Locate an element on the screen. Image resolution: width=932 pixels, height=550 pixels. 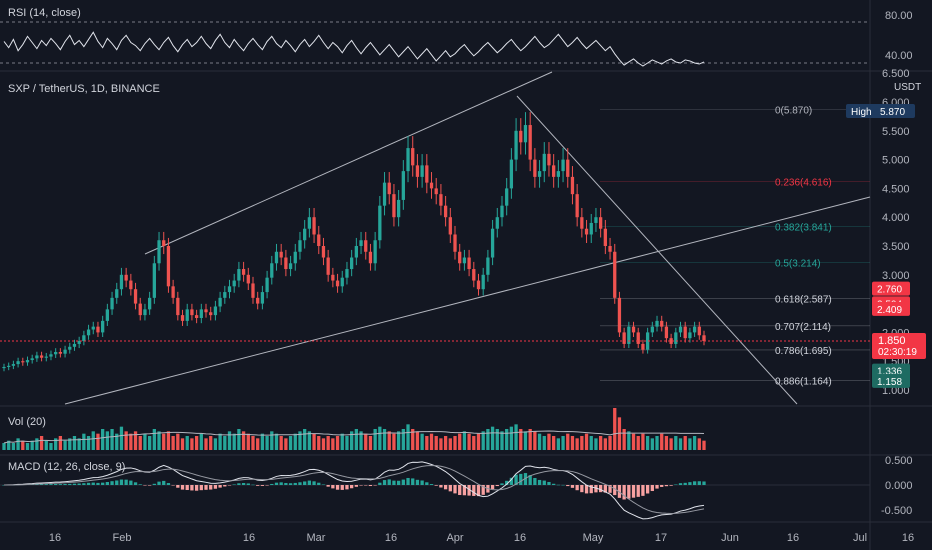
macd-histogram is located at coordinates (354, 486).